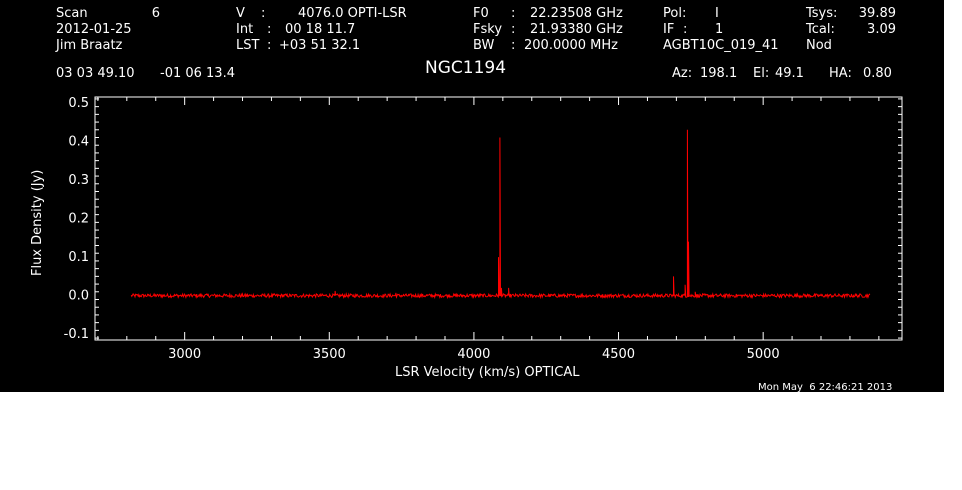 This screenshot has height=490, width=962. What do you see at coordinates (618, 354) in the screenshot?
I see `x-tick-label: 4500` at bounding box center [618, 354].